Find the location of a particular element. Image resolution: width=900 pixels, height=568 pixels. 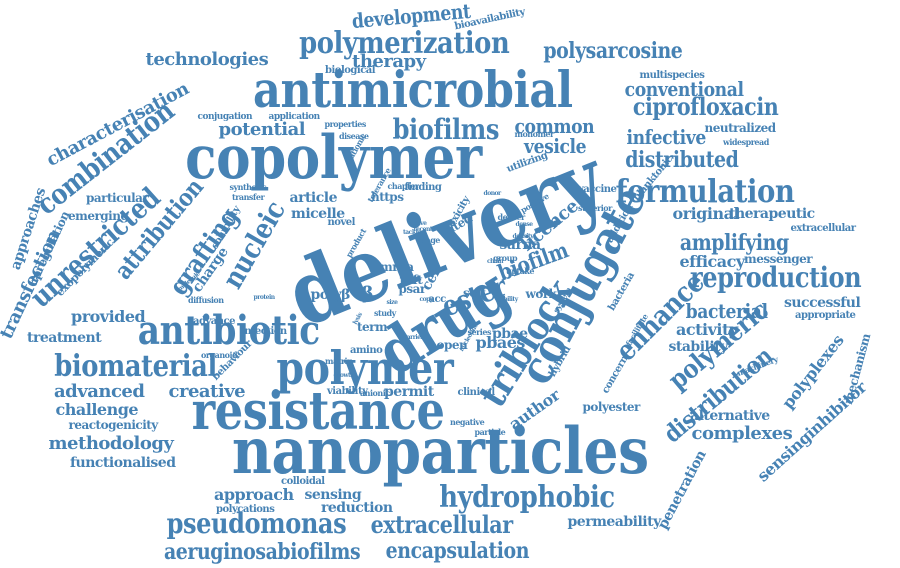

cloud-word: reduction is located at coordinates (357, 508).